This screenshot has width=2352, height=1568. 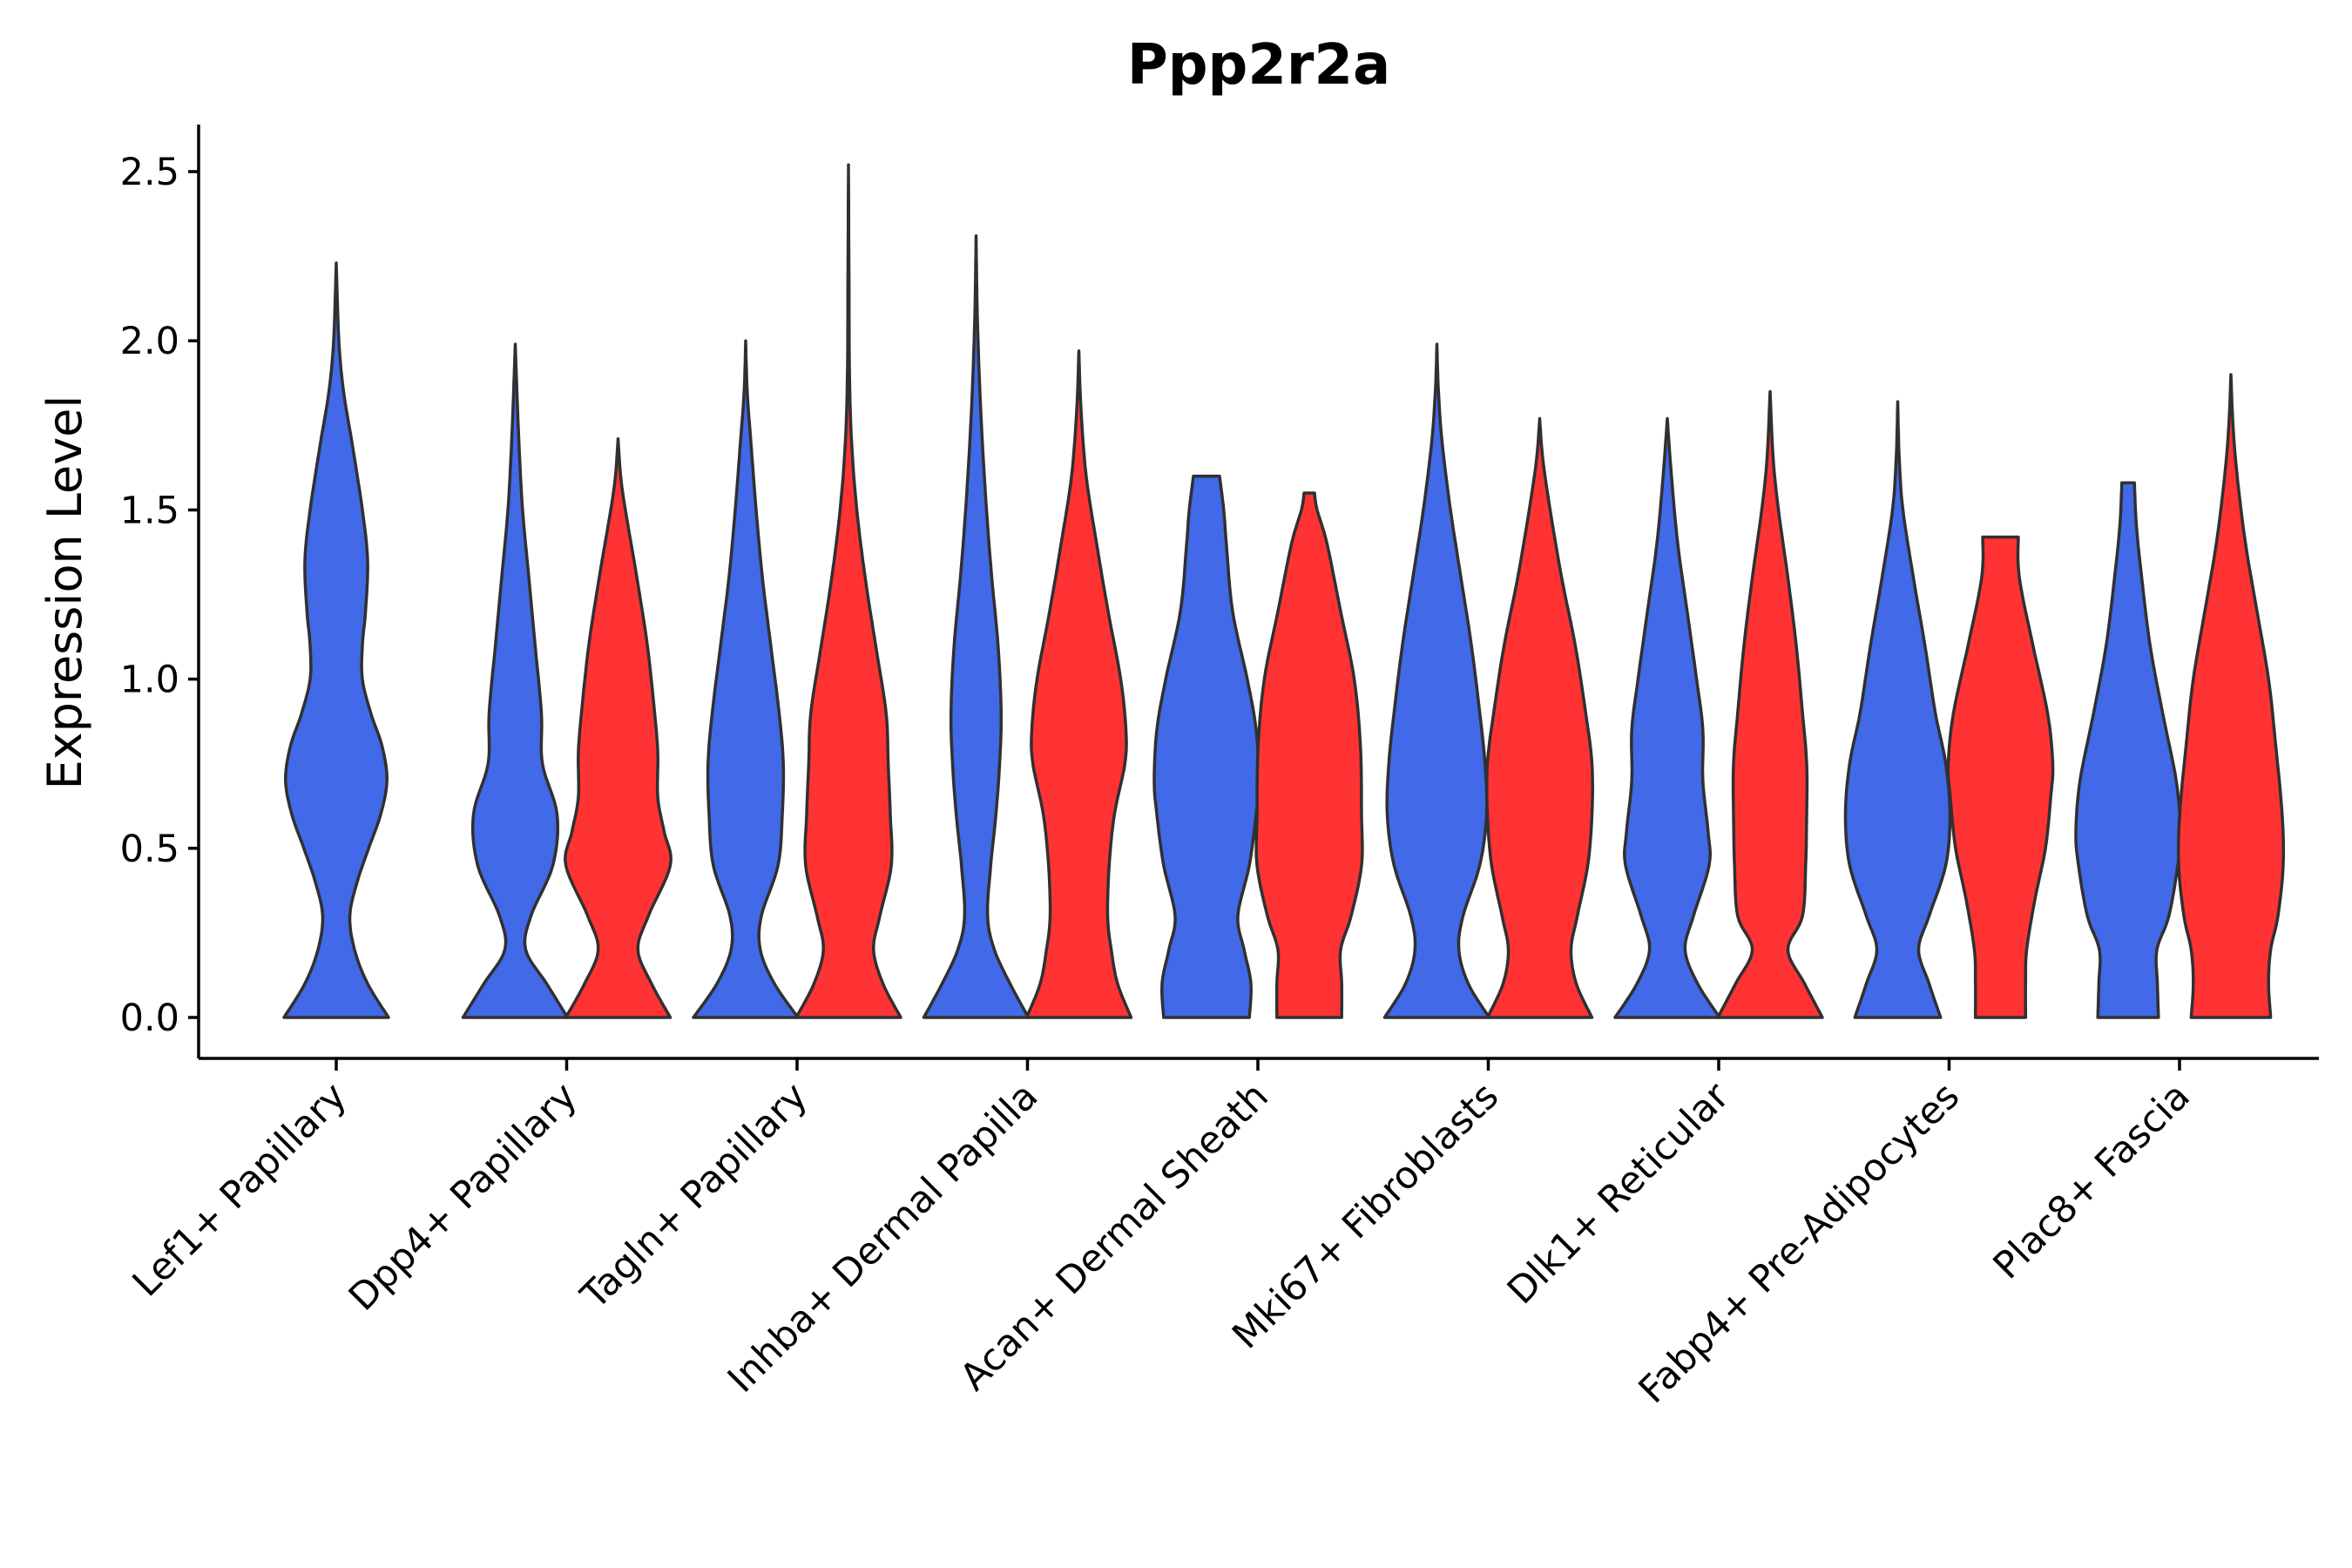 What do you see at coordinates (1618, 1193) in the screenshot?
I see `x-tick-label: Dlk1+ Reticular` at bounding box center [1618, 1193].